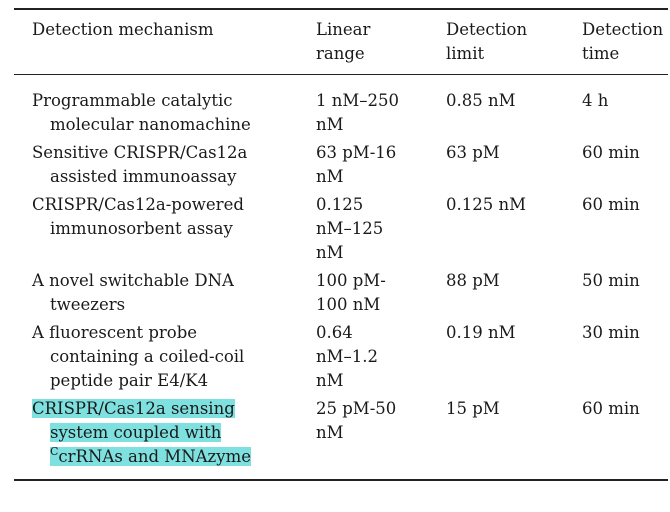 The width and height of the screenshot is (670, 512). What do you see at coordinates (481, 100) in the screenshot?
I see `cell-detection-limit: 0.85 nM` at bounding box center [481, 100].